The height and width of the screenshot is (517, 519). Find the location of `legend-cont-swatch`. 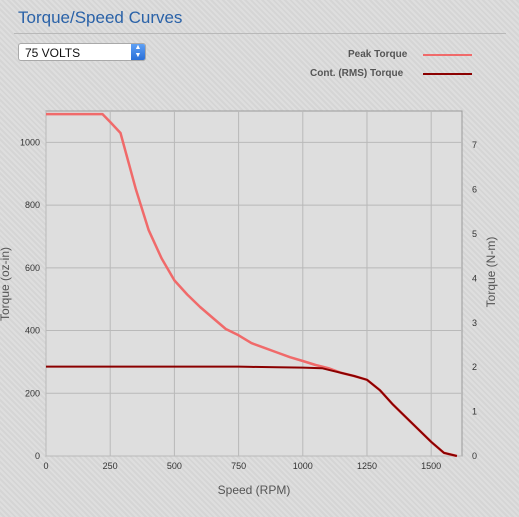

legend-cont-swatch is located at coordinates (447, 74).